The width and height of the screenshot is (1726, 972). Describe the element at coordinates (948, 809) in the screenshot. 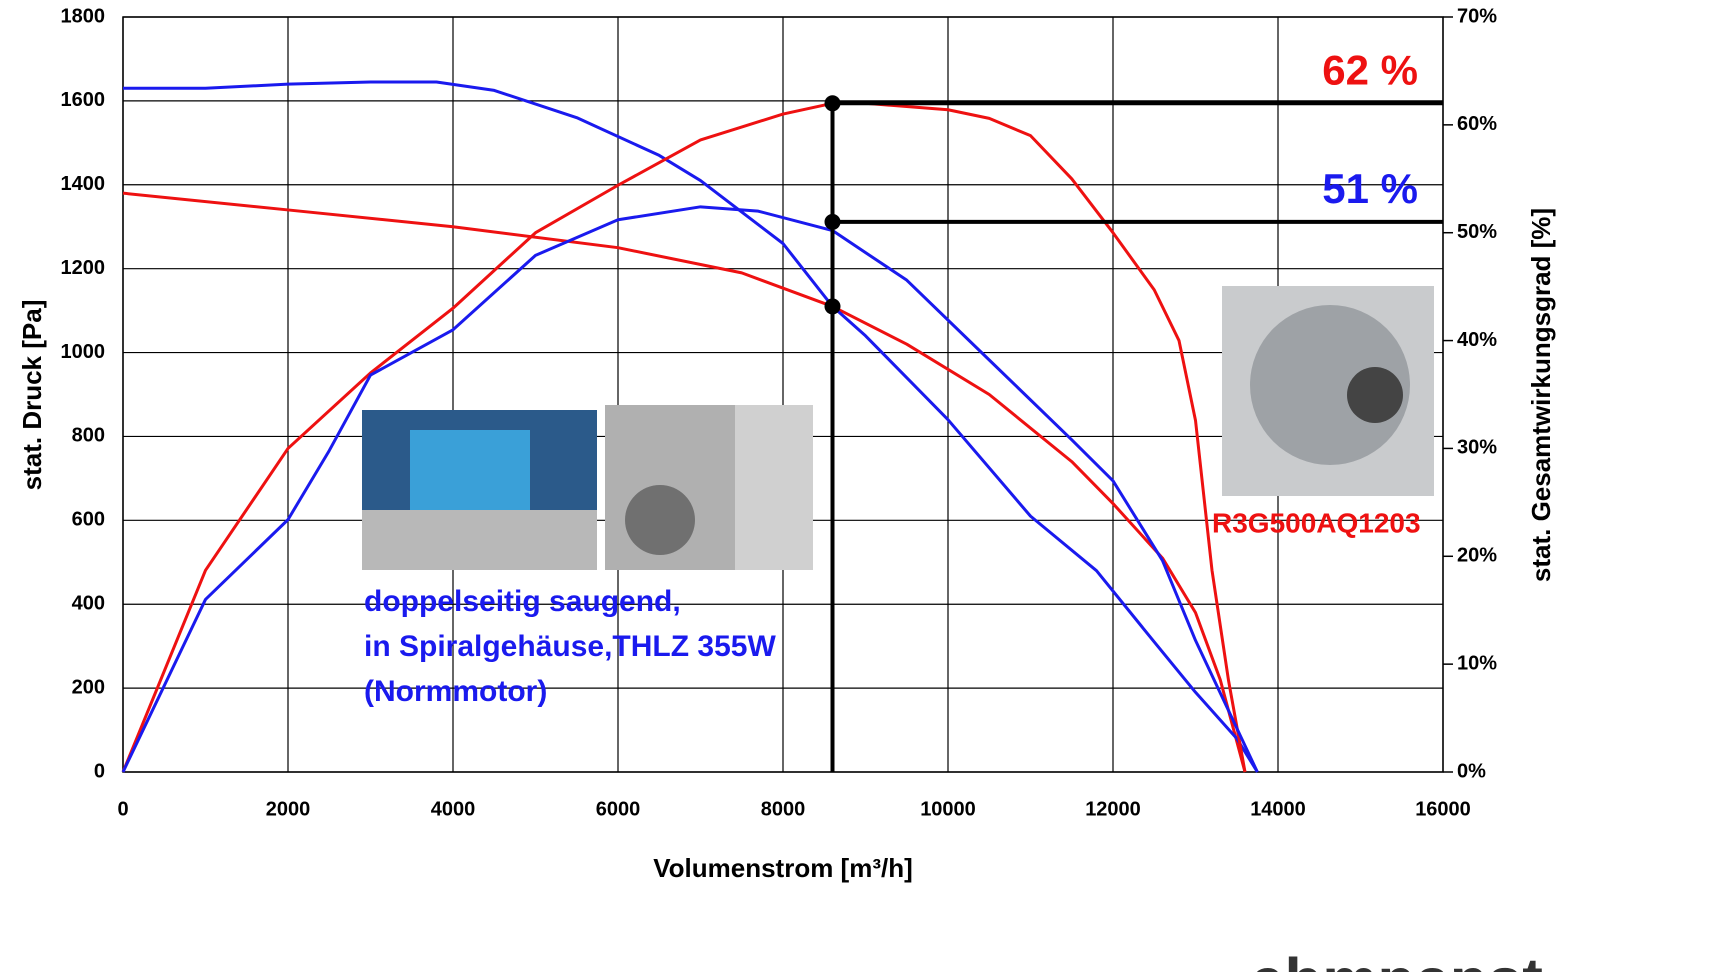

I see `x-tick-label: 10000` at that location.